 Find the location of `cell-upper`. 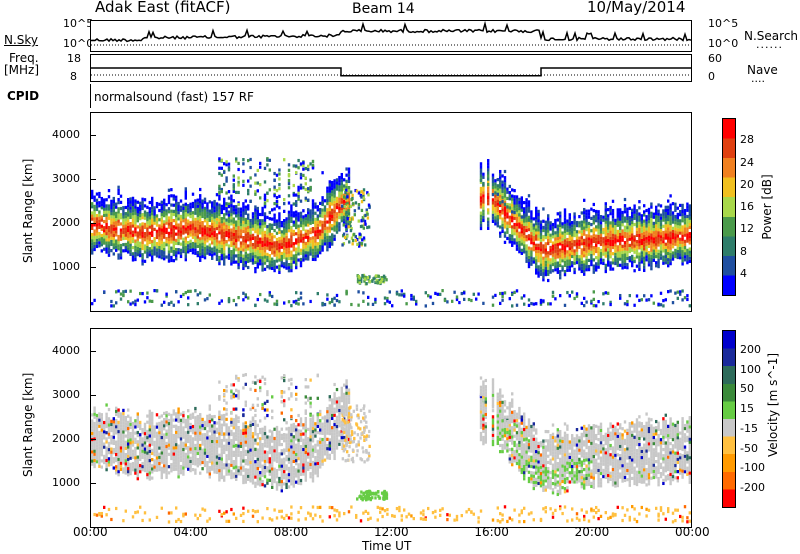

cell-upper is located at coordinates (257, 183).